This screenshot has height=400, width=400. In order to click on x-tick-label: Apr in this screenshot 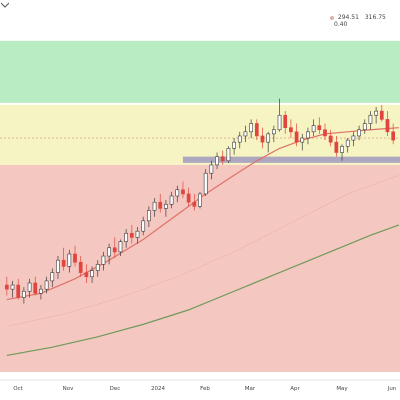, I will do `click(295, 389)`.